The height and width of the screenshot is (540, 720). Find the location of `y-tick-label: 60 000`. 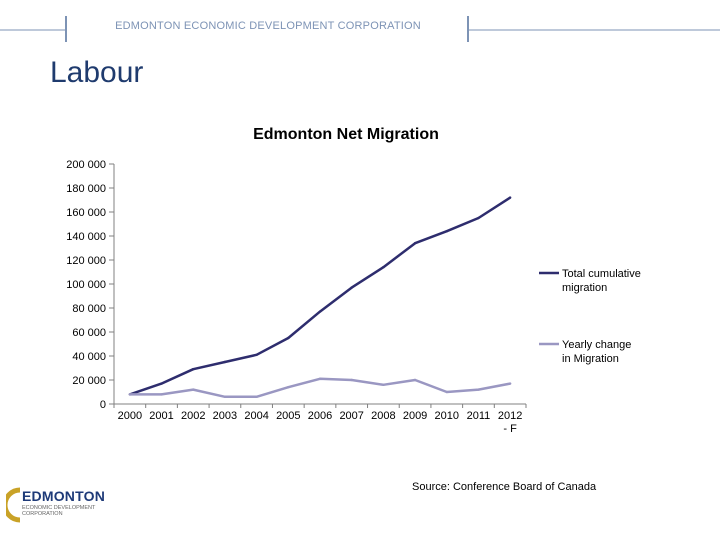

y-tick-label: 60 000 is located at coordinates (89, 333).